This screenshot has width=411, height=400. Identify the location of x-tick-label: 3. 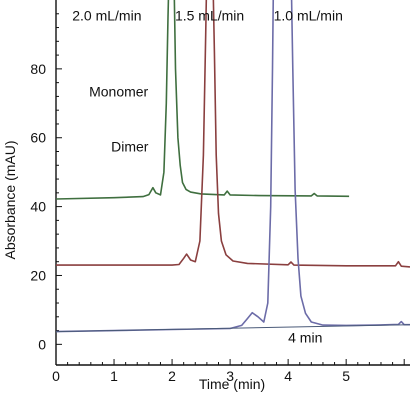
(230, 376).